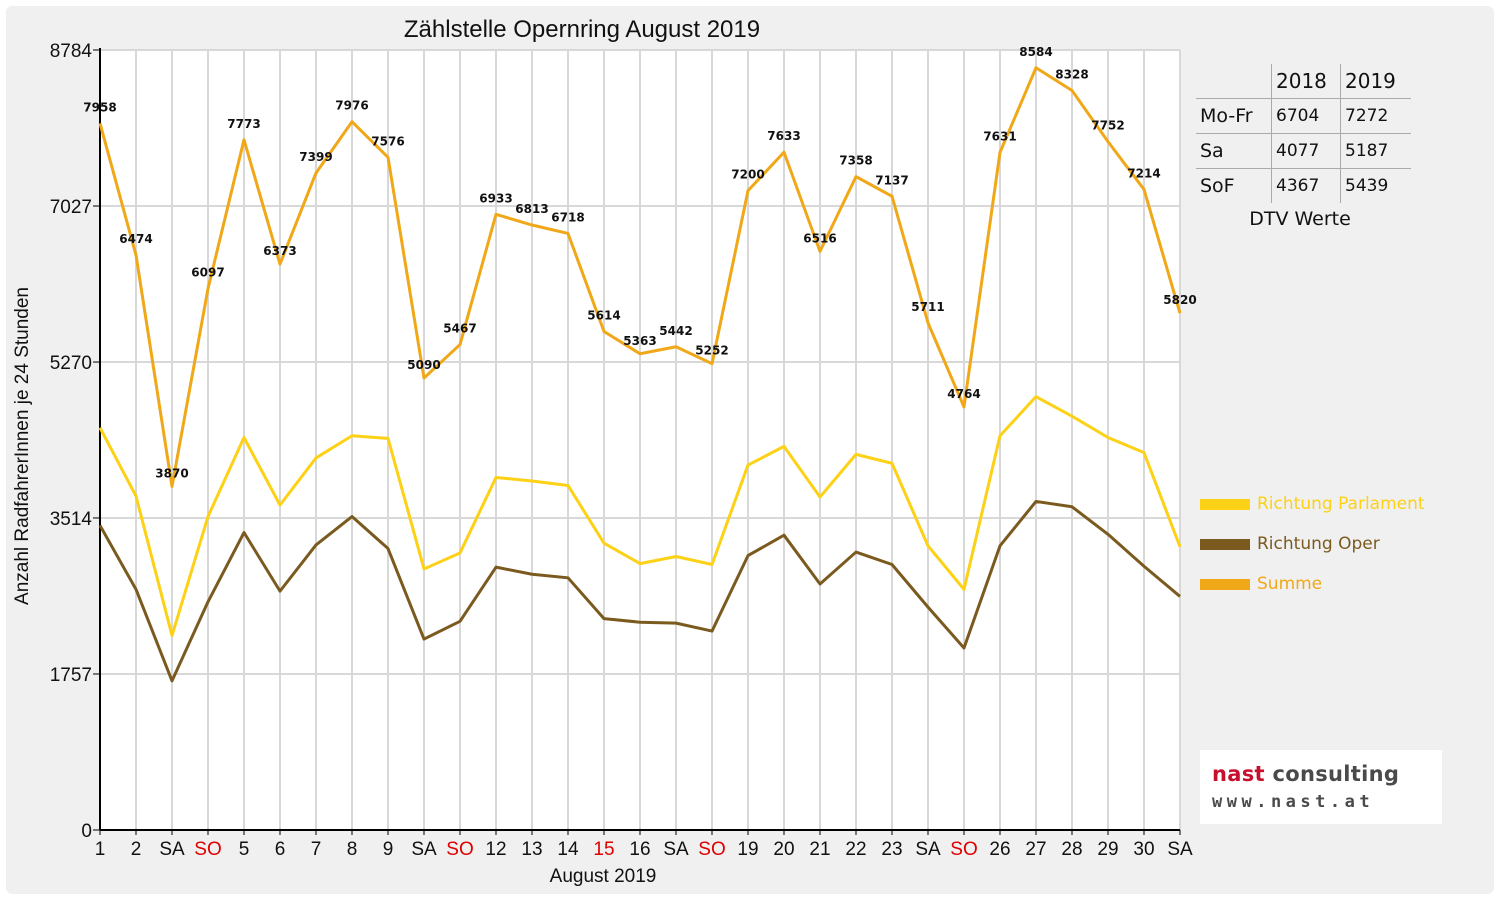 The height and width of the screenshot is (900, 1500). Describe the element at coordinates (279, 251) in the screenshot. I see `data-label: 6373` at that location.